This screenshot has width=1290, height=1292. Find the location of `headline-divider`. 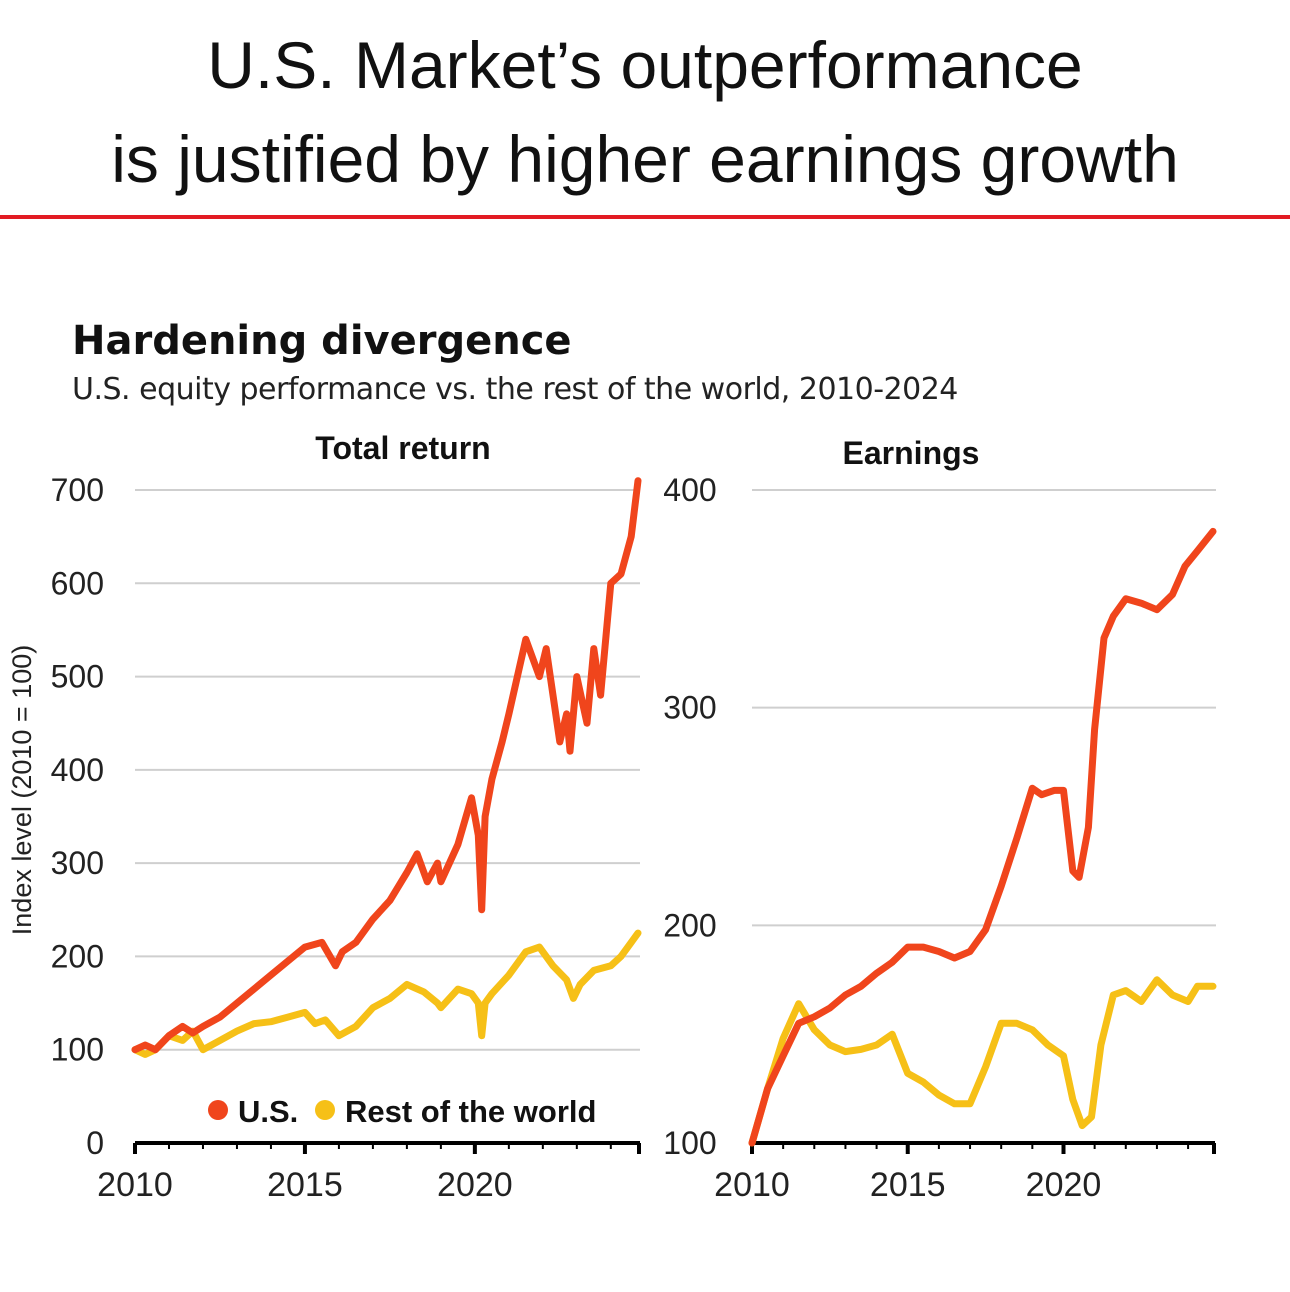

headline-divider is located at coordinates (645, 217).